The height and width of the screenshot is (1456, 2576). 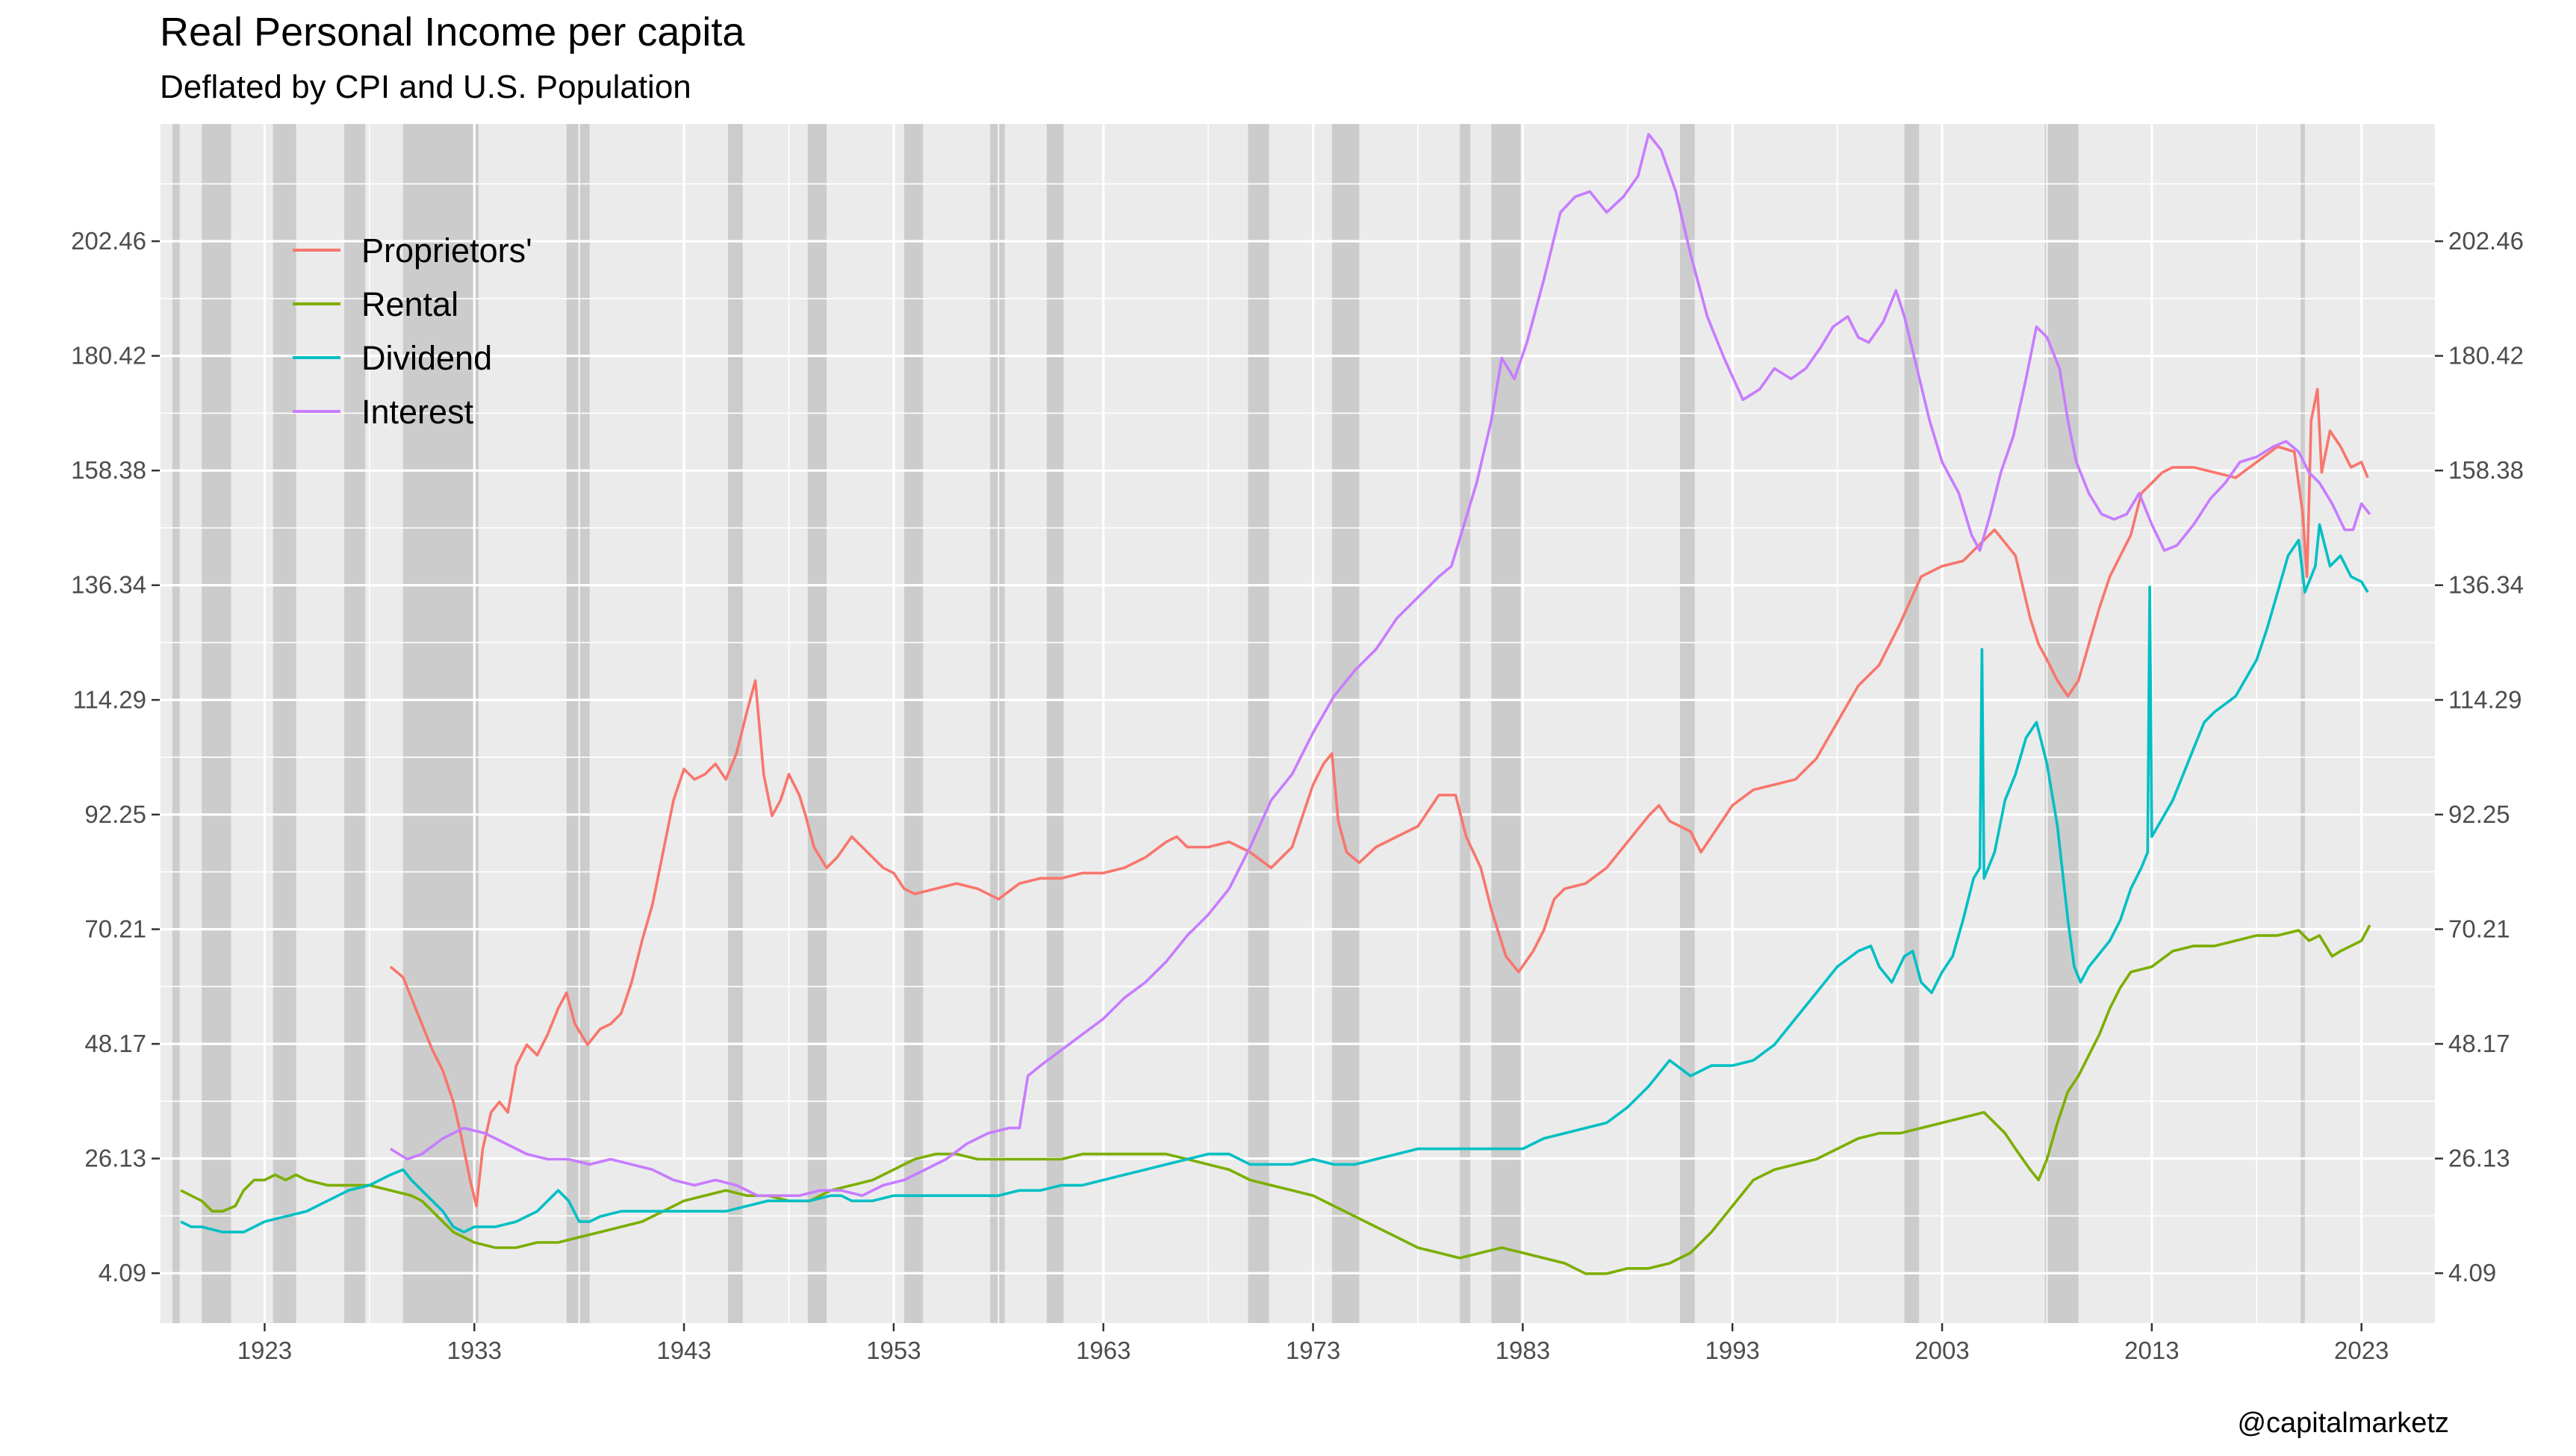 What do you see at coordinates (1732, 1350) in the screenshot?
I see `x-tick-label: 1993` at bounding box center [1732, 1350].